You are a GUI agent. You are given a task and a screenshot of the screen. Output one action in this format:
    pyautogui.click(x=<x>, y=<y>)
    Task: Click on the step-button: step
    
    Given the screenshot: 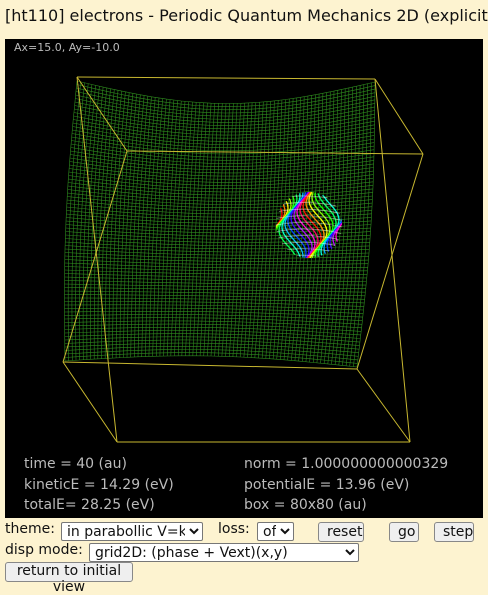 What is the action you would take?
    pyautogui.click(x=454, y=532)
    